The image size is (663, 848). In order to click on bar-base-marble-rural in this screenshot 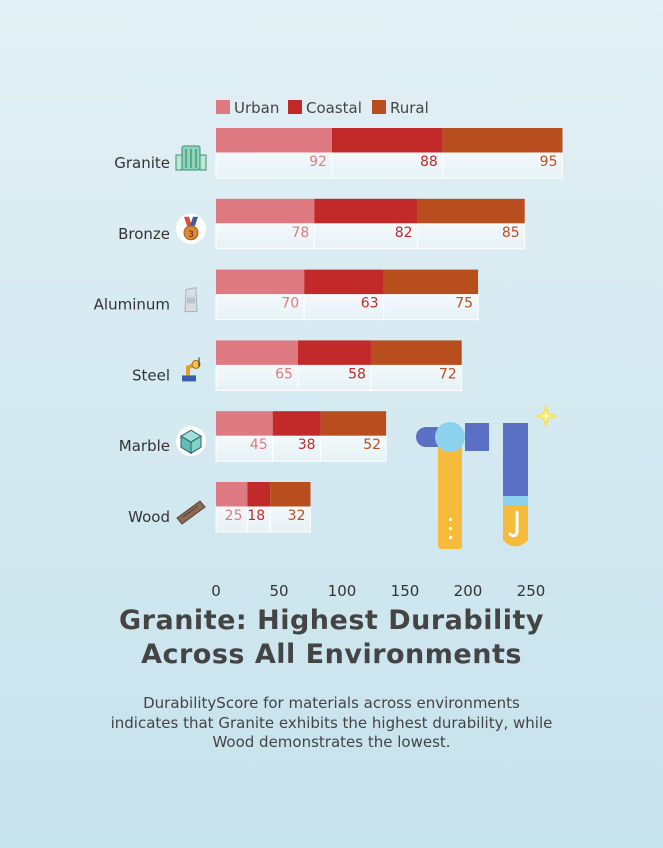, I will do `click(353, 448)`.